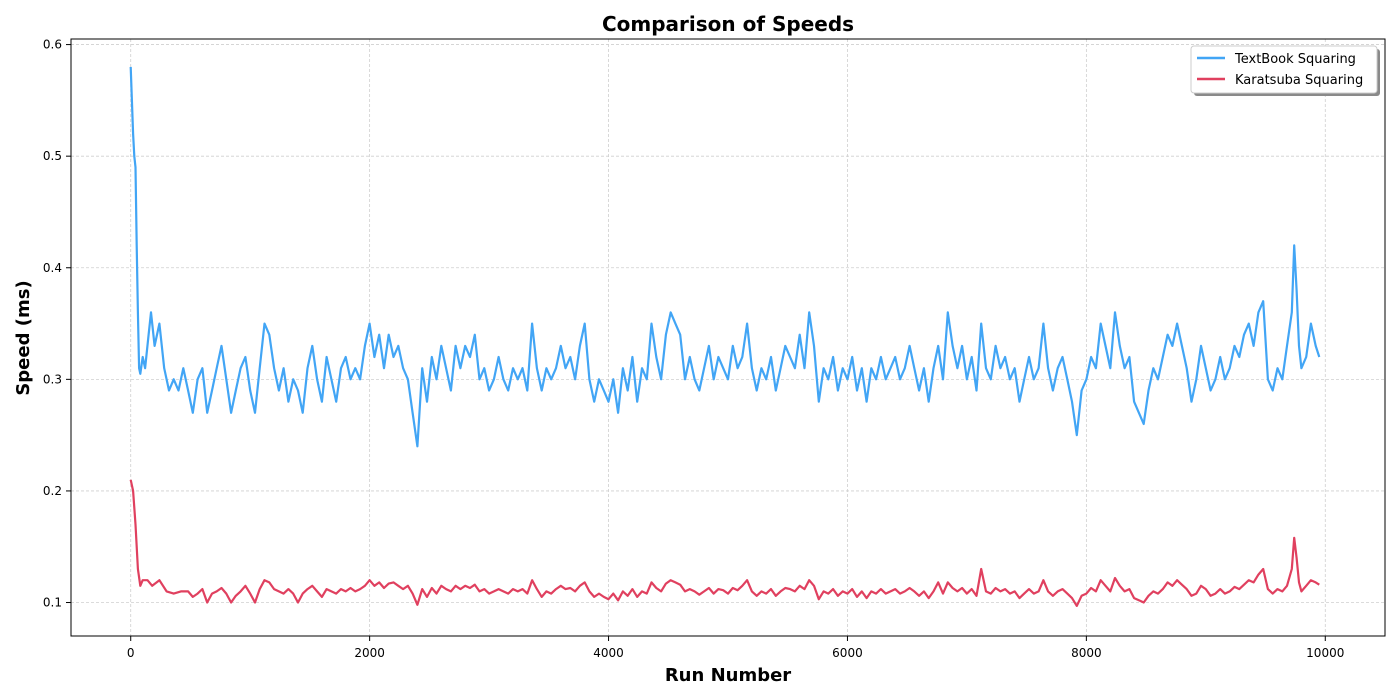 This screenshot has height=700, width=1400. What do you see at coordinates (728, 24) in the screenshot?
I see `chart-title: Comparison of Speeds` at bounding box center [728, 24].